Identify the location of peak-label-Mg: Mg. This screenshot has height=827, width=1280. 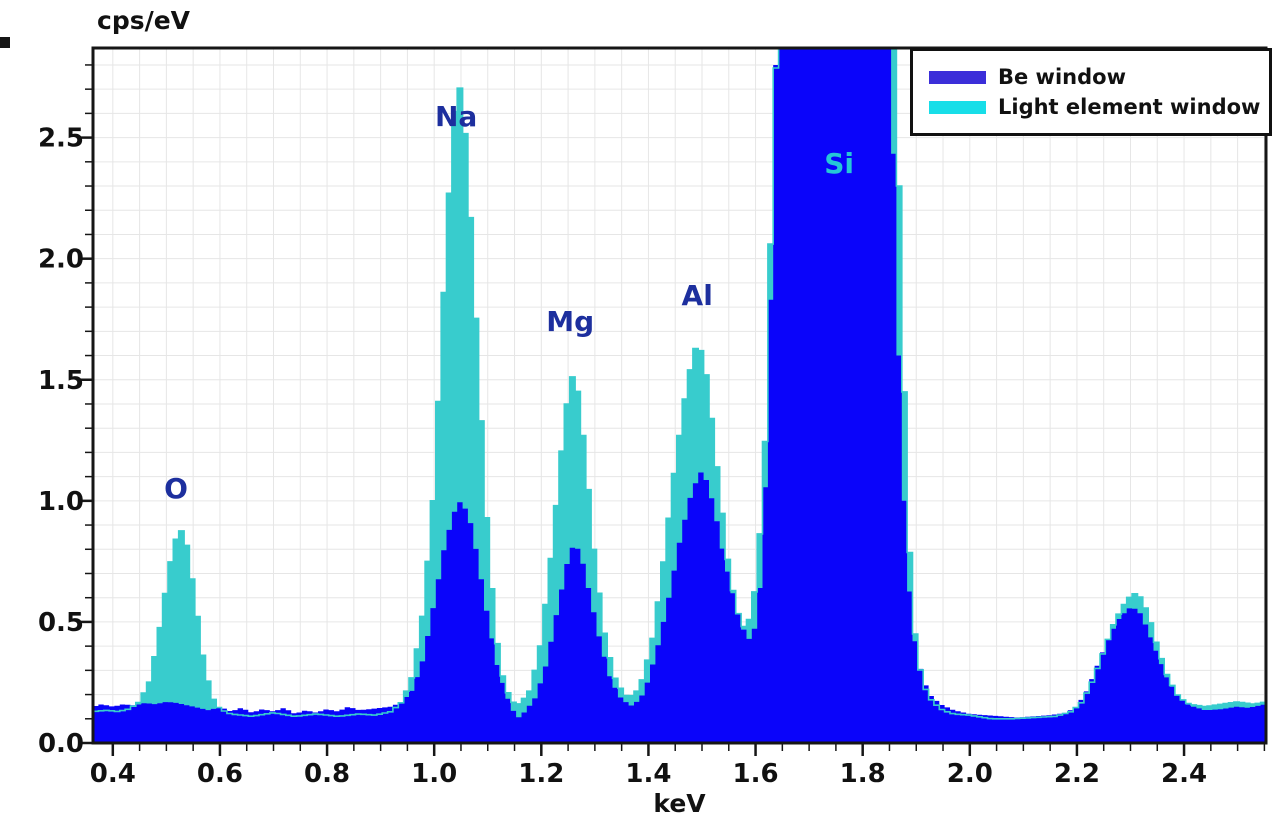
(570, 322).